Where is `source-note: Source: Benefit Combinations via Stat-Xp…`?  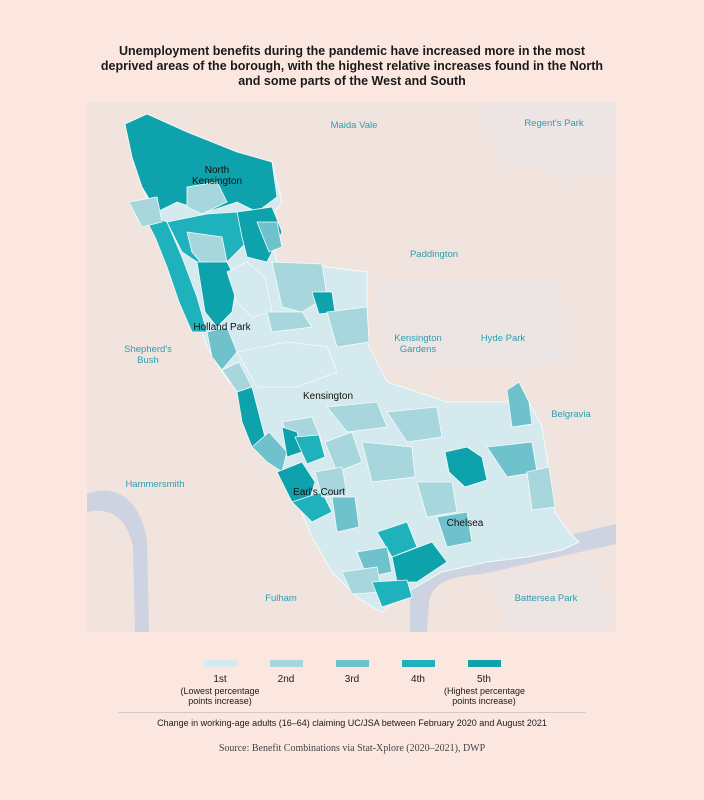
source-note: Source: Benefit Combinations via Stat-Xp… is located at coordinates (352, 748).